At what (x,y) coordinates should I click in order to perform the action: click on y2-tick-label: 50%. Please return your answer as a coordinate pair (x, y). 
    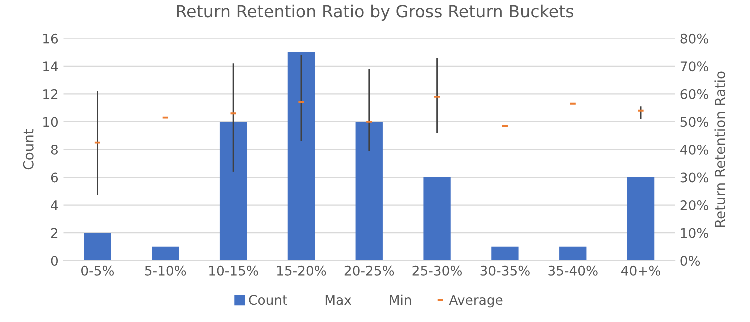
    Looking at the image, I should click on (694, 122).